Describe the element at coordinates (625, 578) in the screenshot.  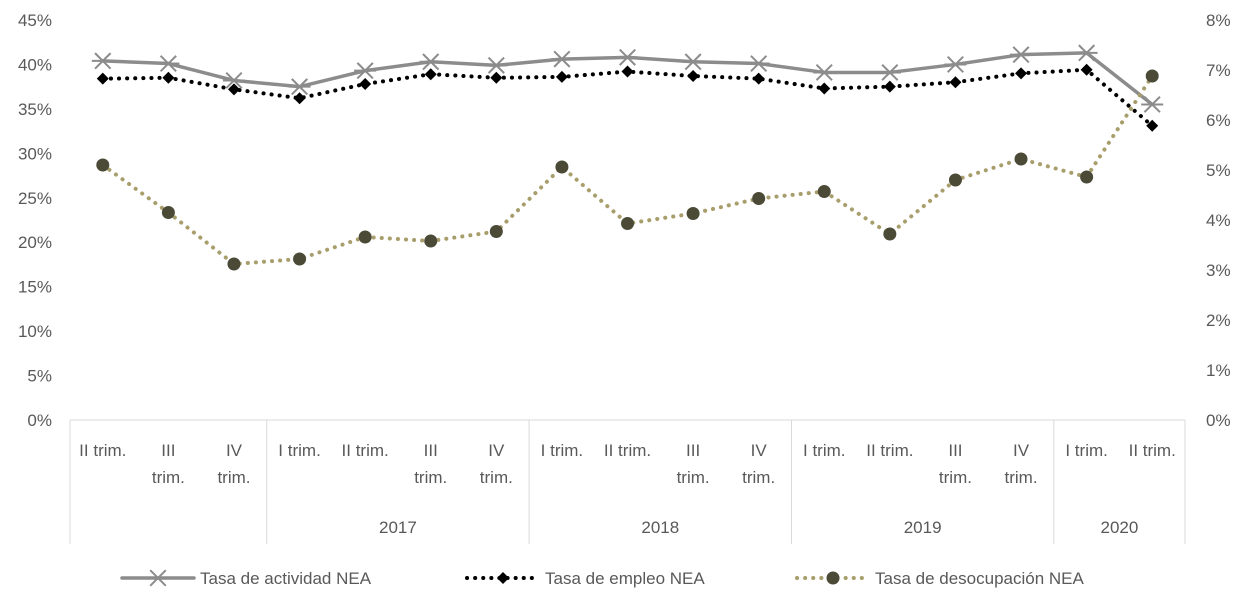
I see `legend-label: Tasa de empleo NEA` at that location.